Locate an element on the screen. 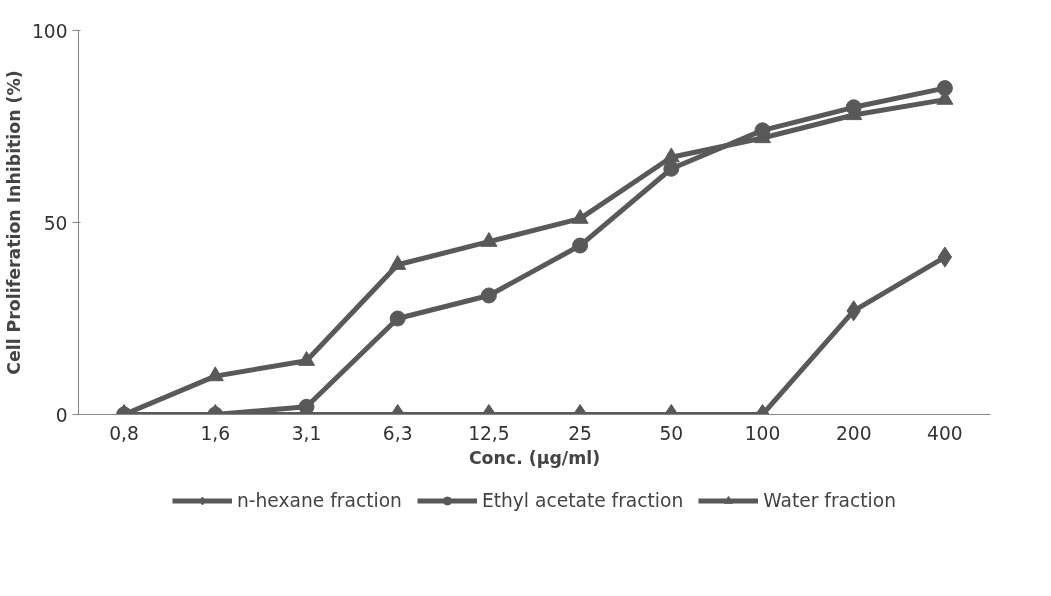 Image resolution: width=1051 pixels, height=596 pixels. y-axis-title: Cell Proliferation Inhibition (%) is located at coordinates (13, 222).